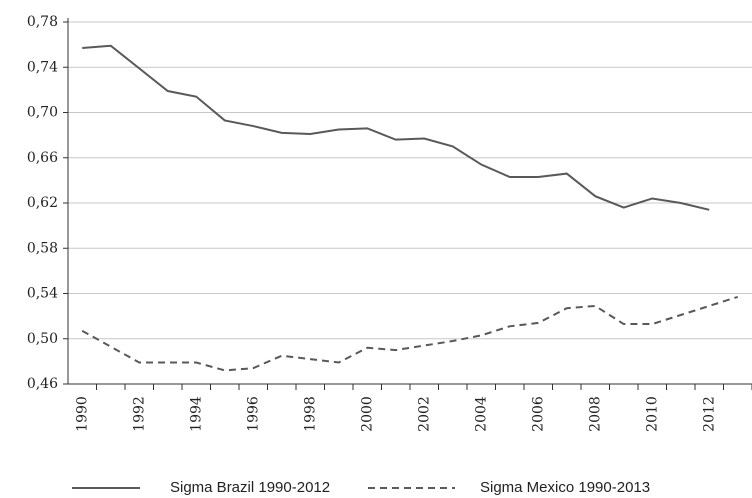 The image size is (752, 498). Describe the element at coordinates (709, 414) in the screenshot. I see `x-tick-label: 2012` at that location.